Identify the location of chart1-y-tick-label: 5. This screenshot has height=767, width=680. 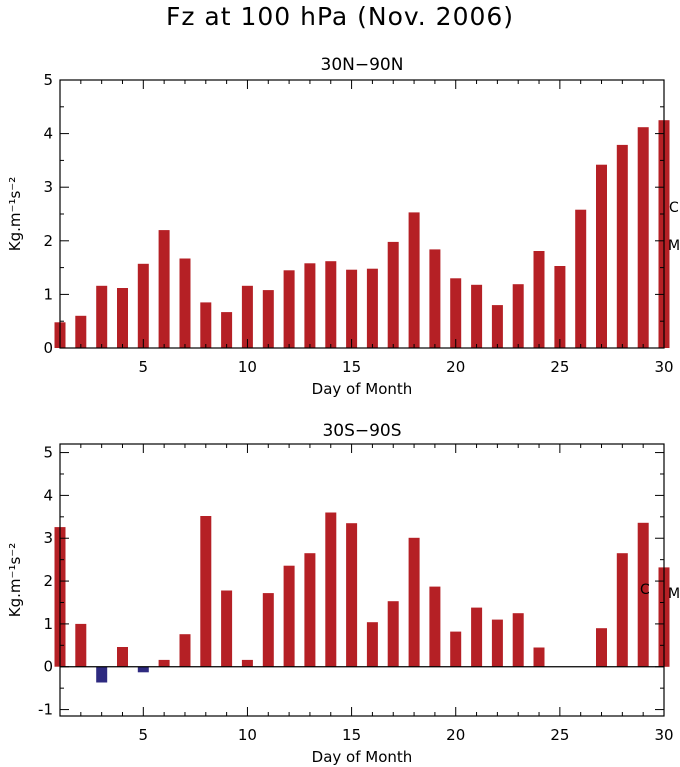
(48, 80).